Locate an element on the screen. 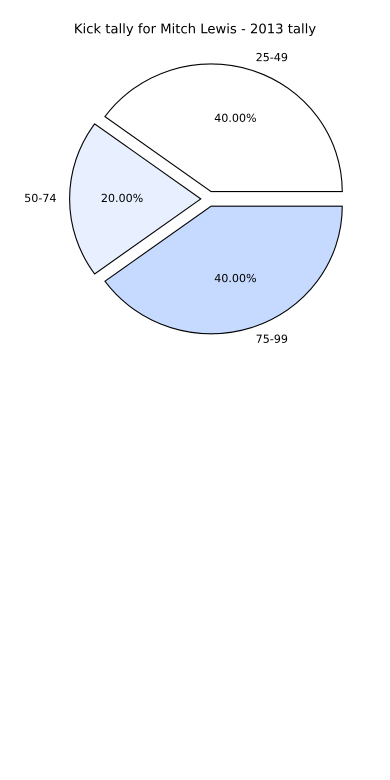 The width and height of the screenshot is (390, 780). slice-label: 75-99 is located at coordinates (272, 338).